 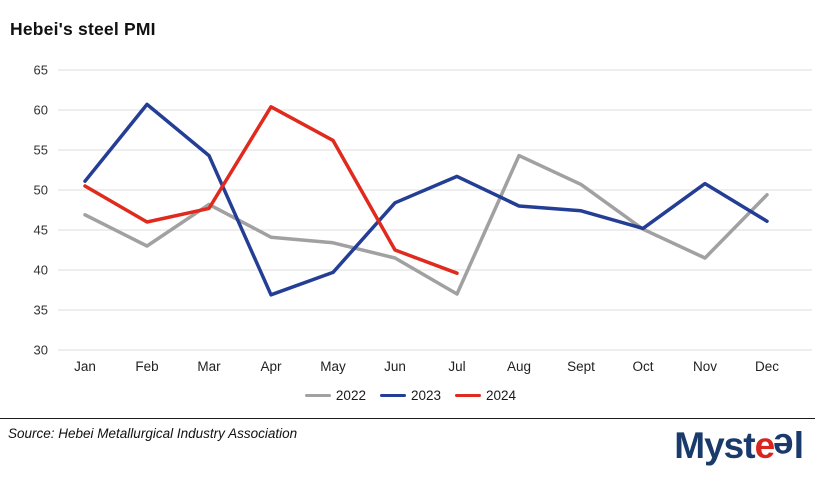 I want to click on x-tick-label-dec: Dec, so click(x=767, y=366).